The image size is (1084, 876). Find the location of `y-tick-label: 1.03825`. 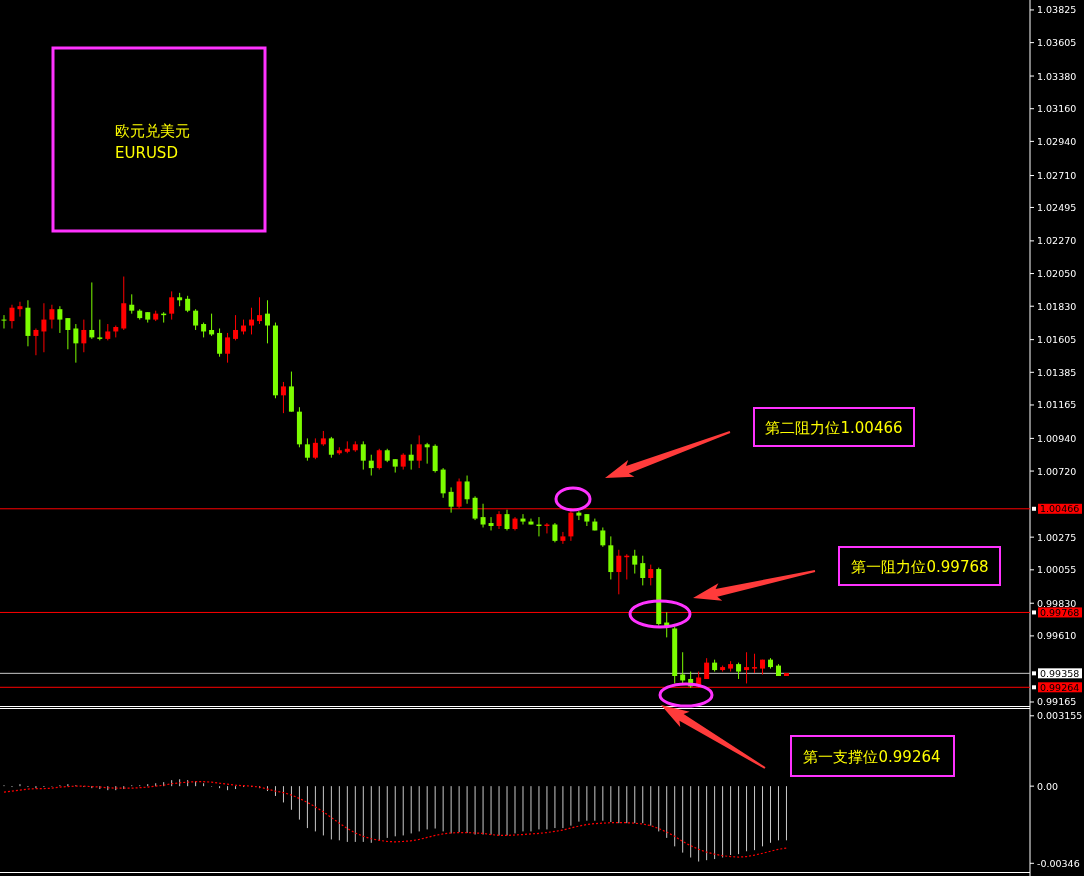

y-tick-label: 1.03825 is located at coordinates (1057, 10).